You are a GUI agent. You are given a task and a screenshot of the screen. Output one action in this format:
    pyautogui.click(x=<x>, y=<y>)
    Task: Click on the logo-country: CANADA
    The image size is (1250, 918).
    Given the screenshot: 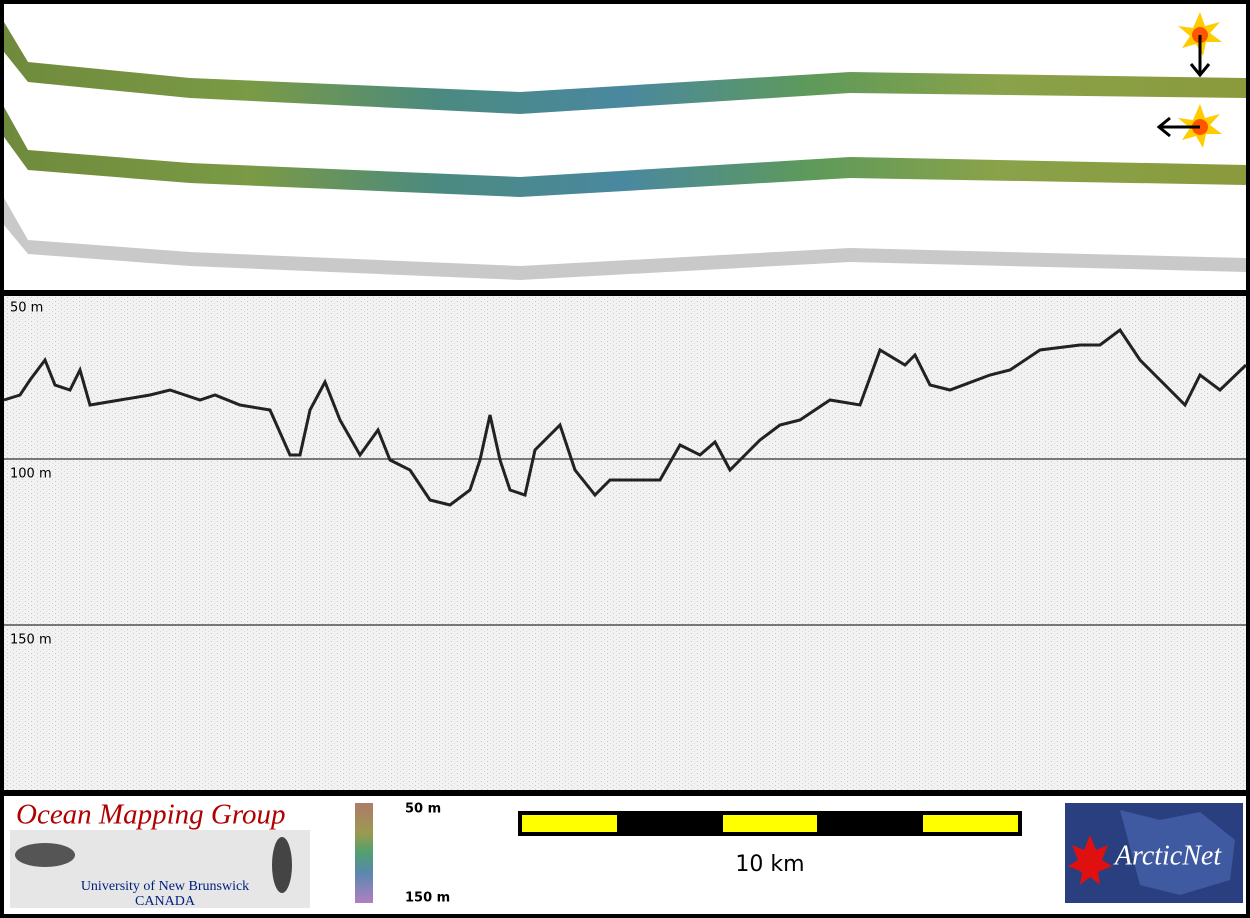 What is the action you would take?
    pyautogui.click(x=165, y=901)
    